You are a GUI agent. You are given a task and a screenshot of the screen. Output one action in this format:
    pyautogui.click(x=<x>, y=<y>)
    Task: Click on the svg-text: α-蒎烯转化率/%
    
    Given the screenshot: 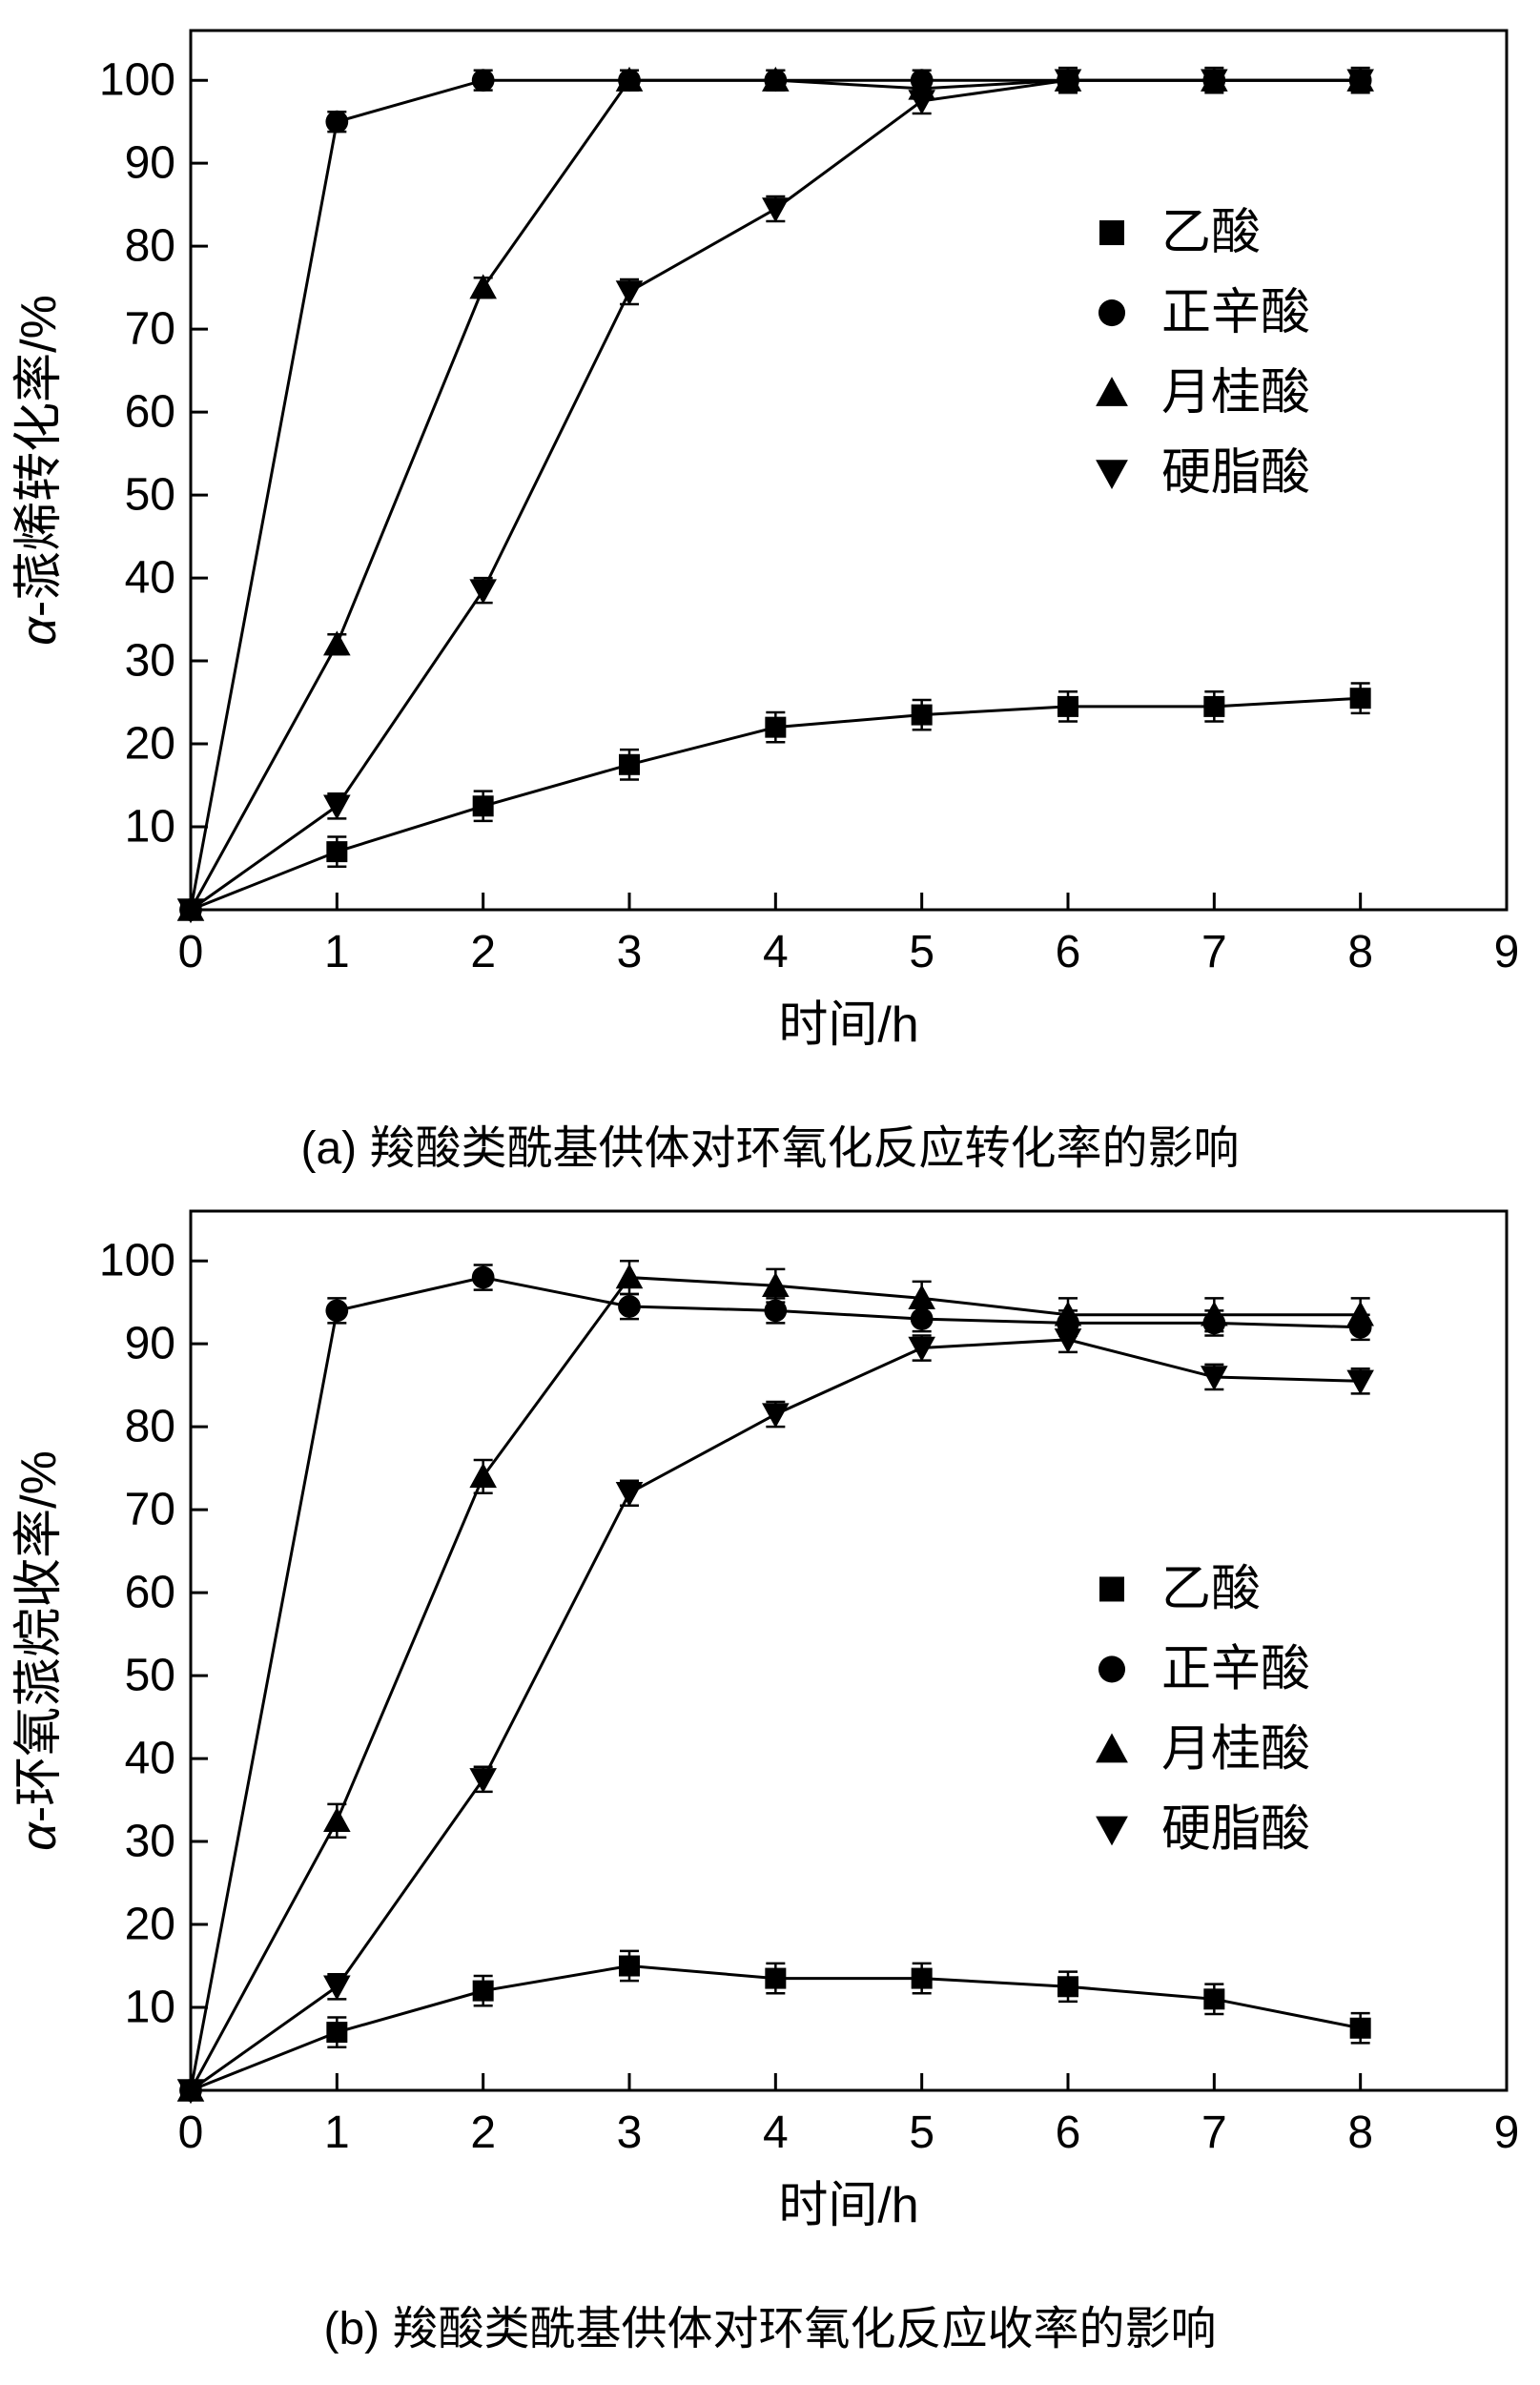 What is the action you would take?
    pyautogui.click(x=39, y=470)
    